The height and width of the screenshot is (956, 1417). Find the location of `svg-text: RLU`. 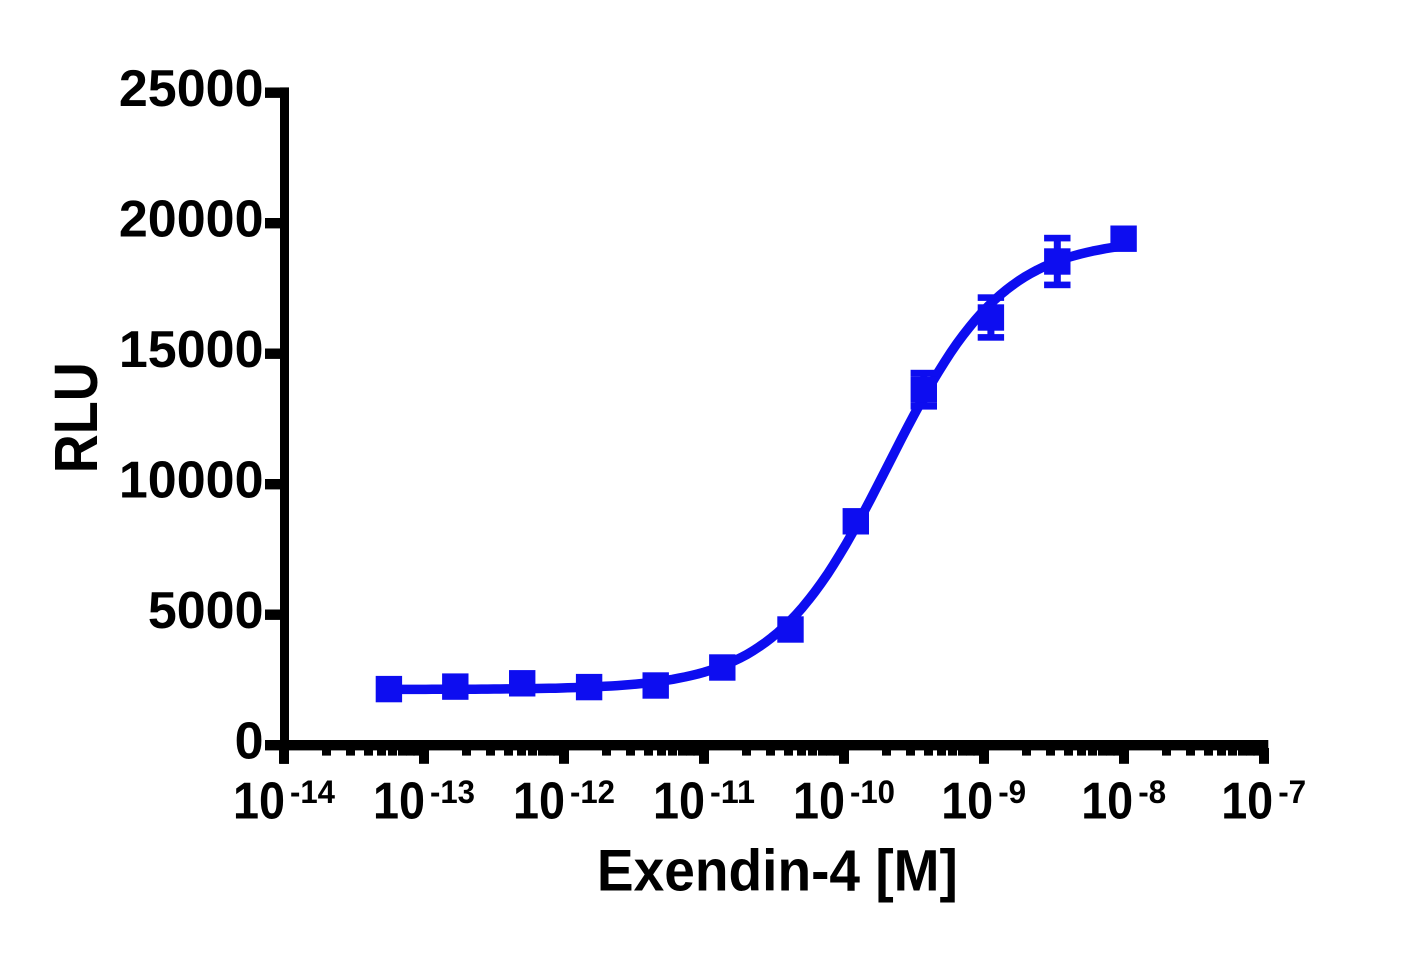

svg-text: RLU is located at coordinates (76, 417).